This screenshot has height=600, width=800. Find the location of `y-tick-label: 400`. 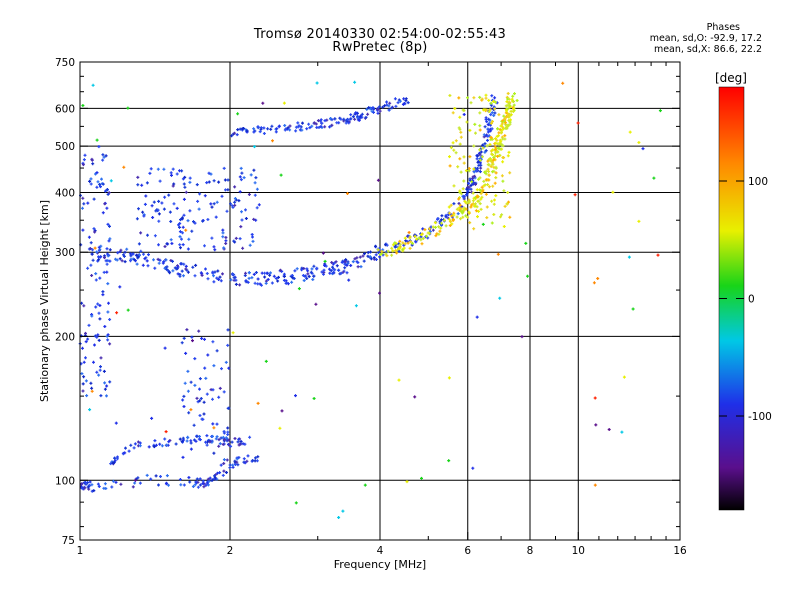

y-tick-label: 400 is located at coordinates (65, 193).